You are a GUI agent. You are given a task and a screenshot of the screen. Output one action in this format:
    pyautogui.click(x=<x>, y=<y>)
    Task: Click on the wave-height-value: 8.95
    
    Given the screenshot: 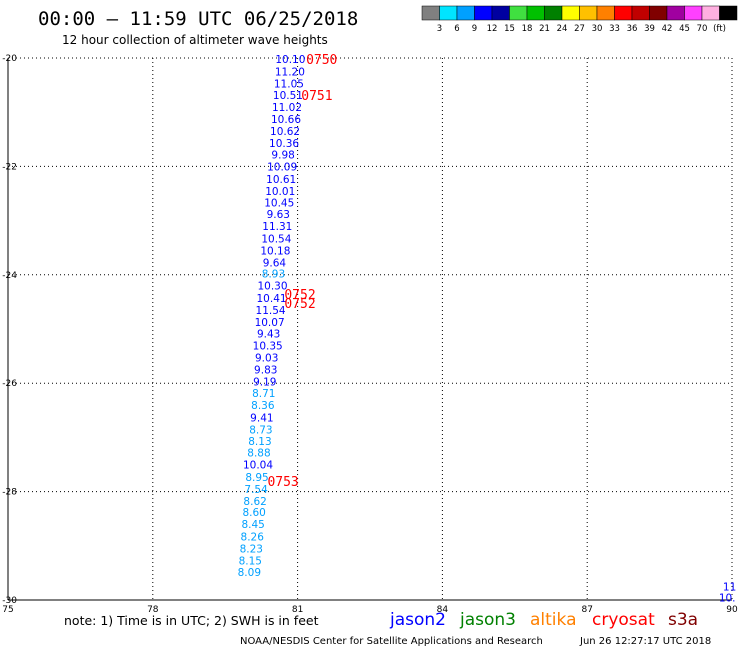 What is the action you would take?
    pyautogui.click(x=256, y=478)
    